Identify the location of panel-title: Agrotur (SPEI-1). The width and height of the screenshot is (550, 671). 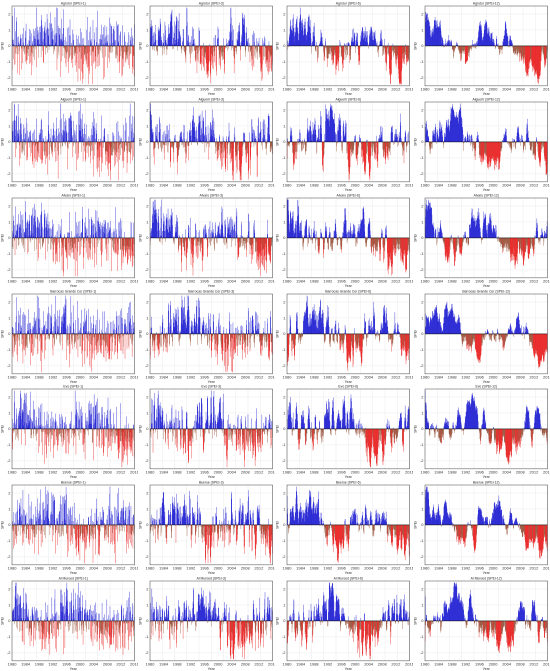
(73, 3).